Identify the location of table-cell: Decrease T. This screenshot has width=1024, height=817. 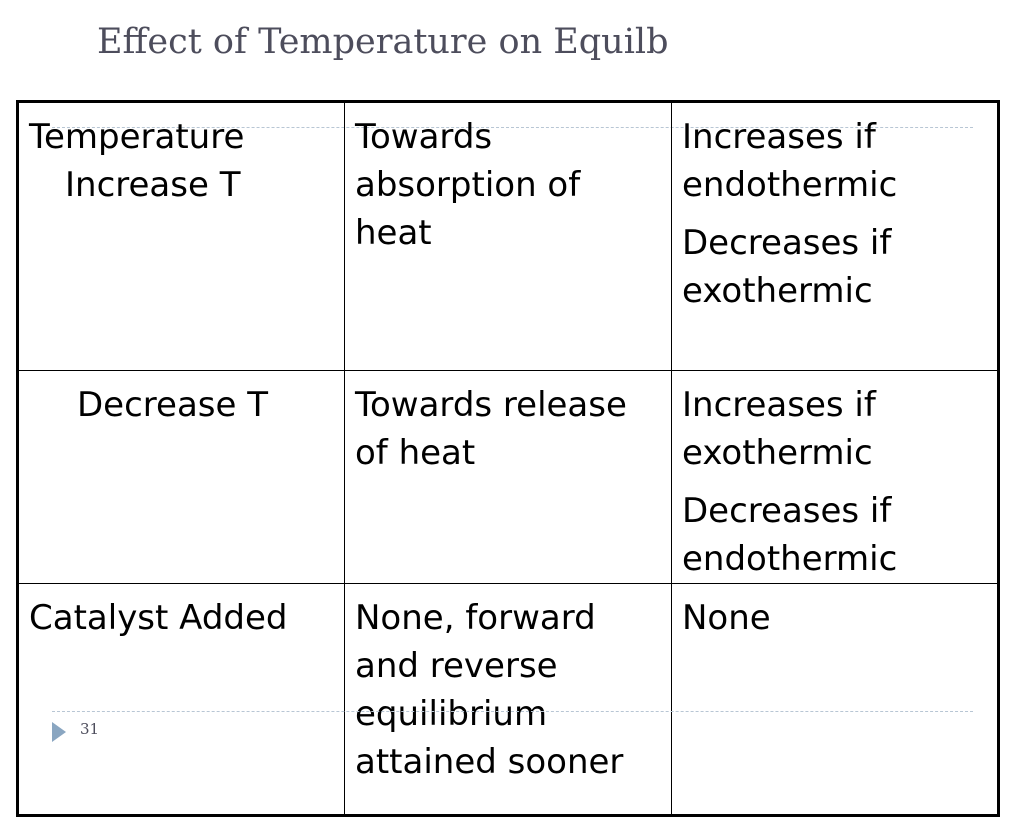
(181, 477).